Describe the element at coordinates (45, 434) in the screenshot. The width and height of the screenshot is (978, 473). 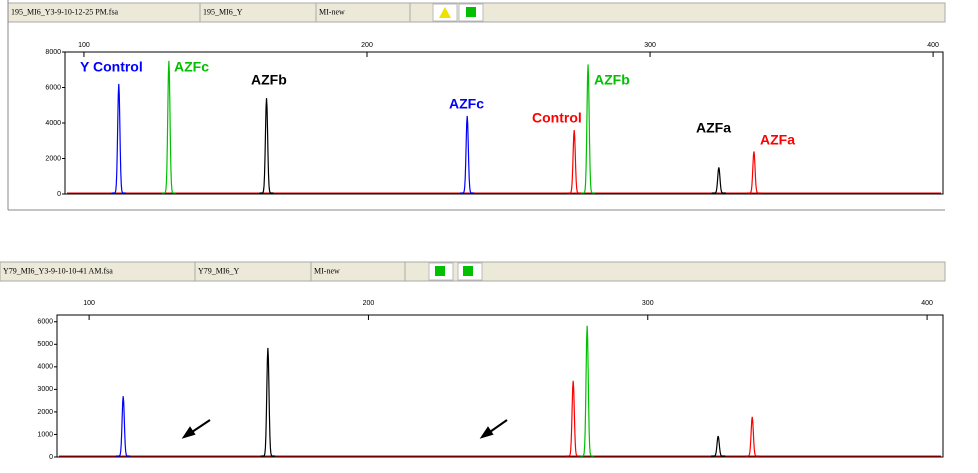
I see `y-tick-label: 1000` at that location.